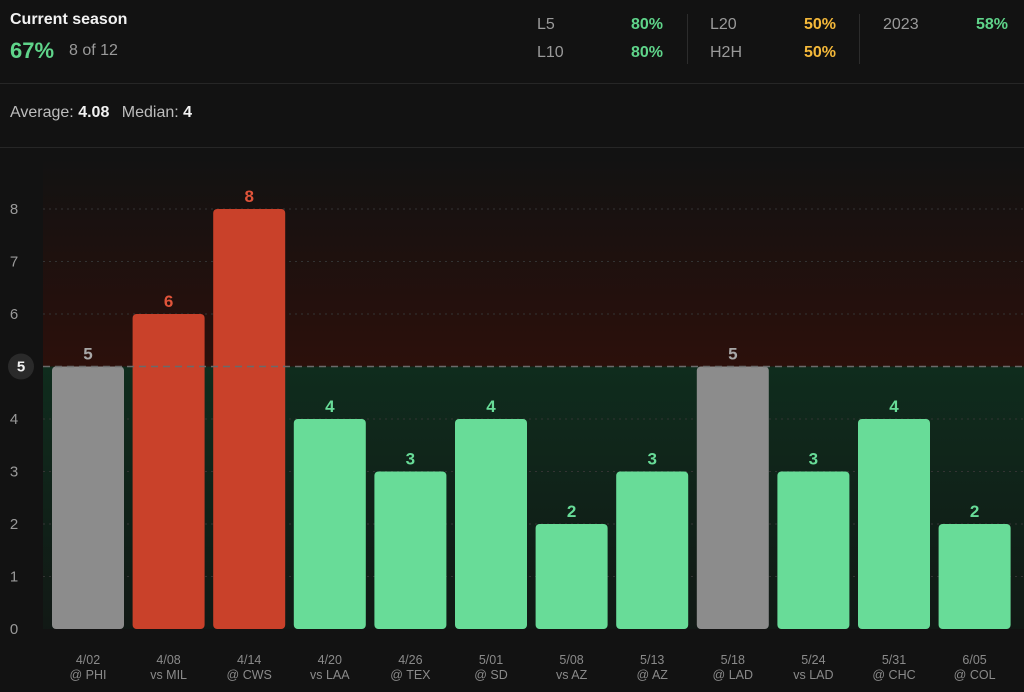 This screenshot has width=1024, height=692. I want to click on y-tick-label: 4, so click(14, 419).